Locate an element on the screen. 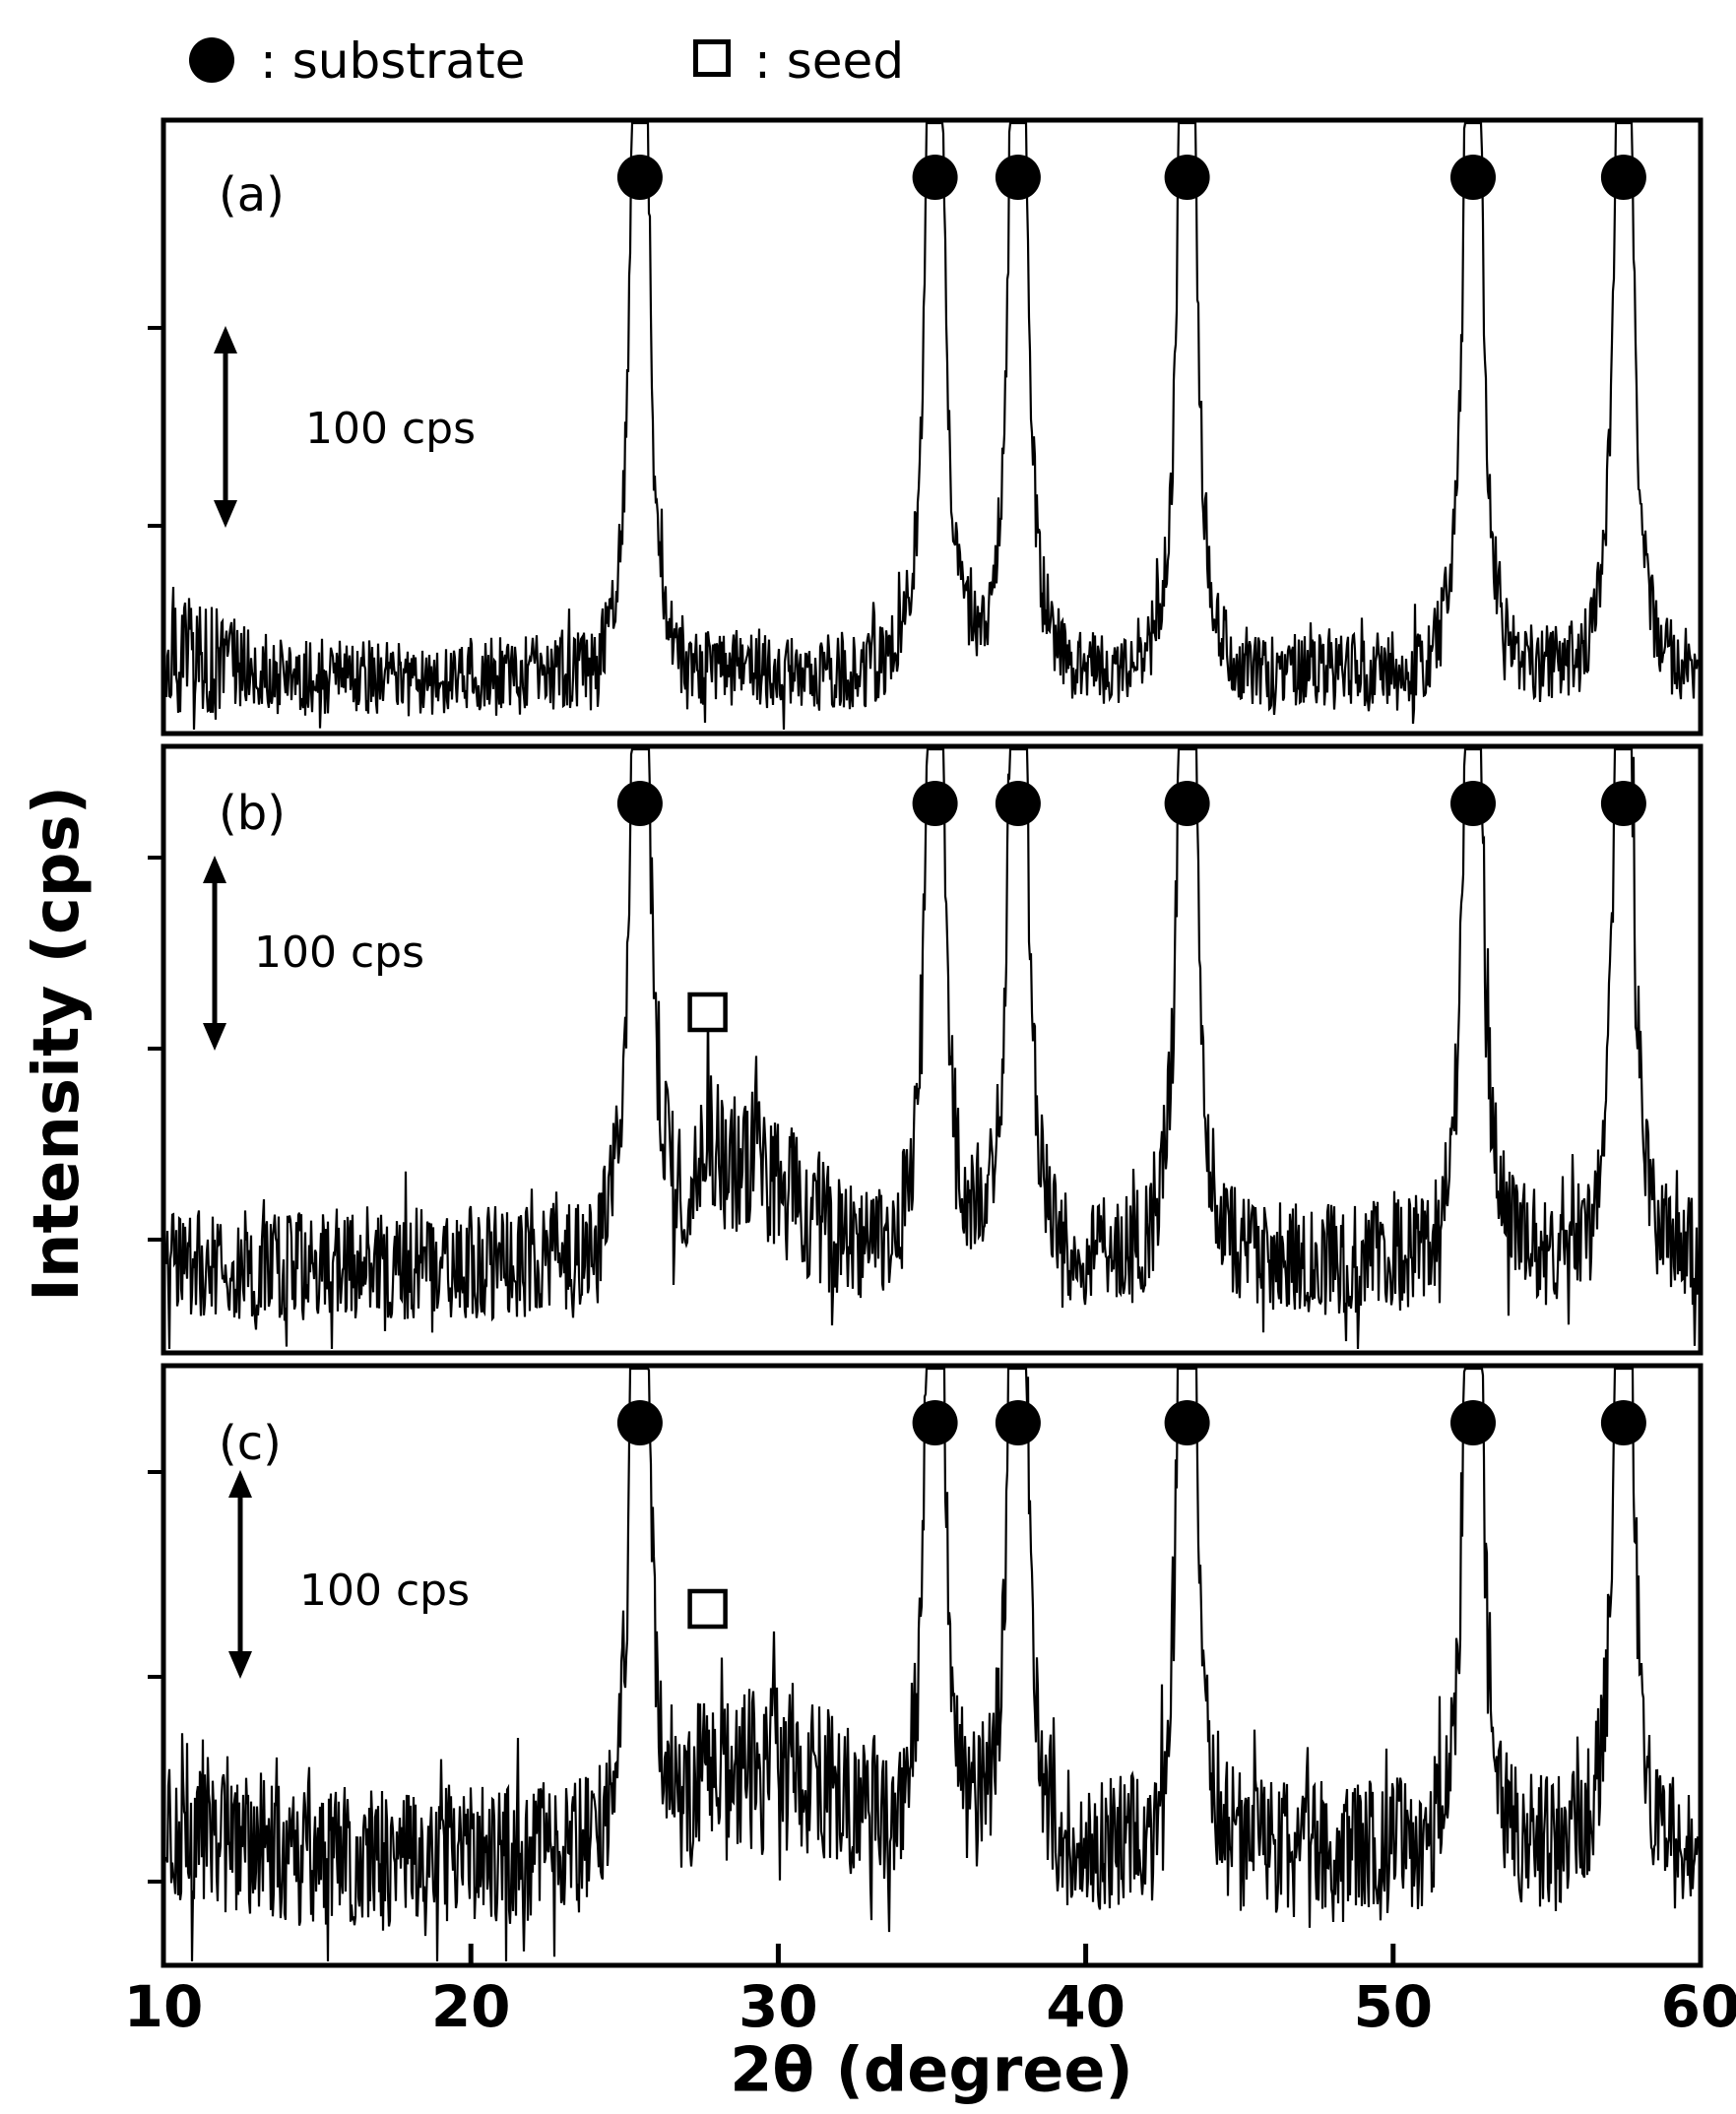  x-tick-label: 40 is located at coordinates (1085, 2007).